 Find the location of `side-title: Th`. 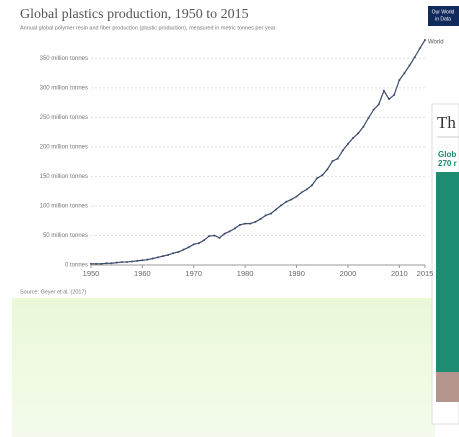

side-title: Th is located at coordinates (446, 122).